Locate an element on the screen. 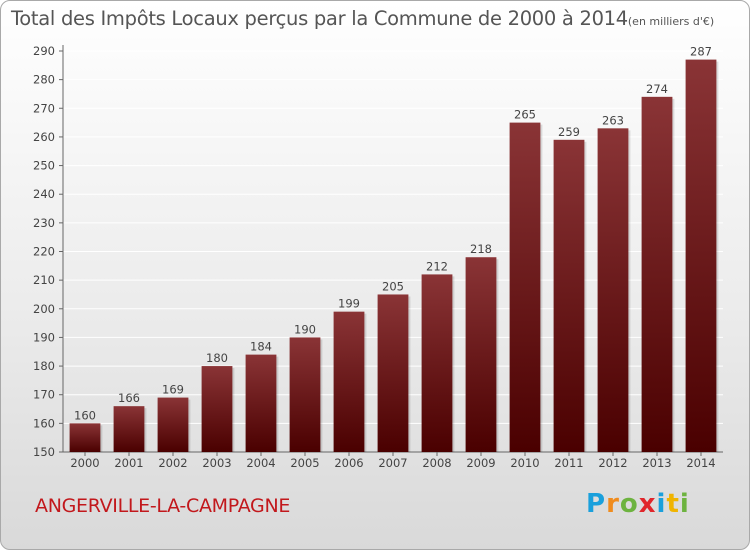 The height and width of the screenshot is (550, 750). x-tick-label: 2008 is located at coordinates (436, 463).